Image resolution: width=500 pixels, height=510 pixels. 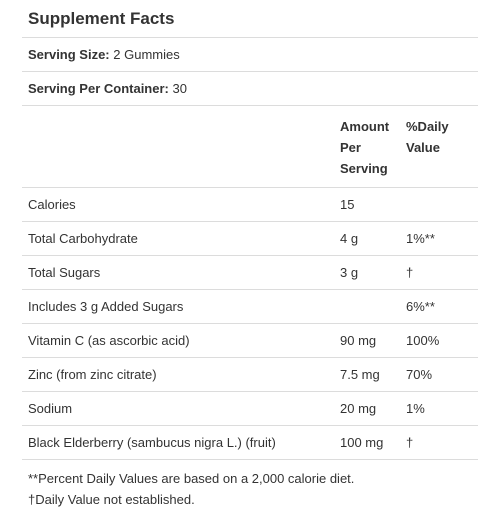 I want to click on nutrient-name: Zinc (from zinc citrate), so click(x=92, y=374).